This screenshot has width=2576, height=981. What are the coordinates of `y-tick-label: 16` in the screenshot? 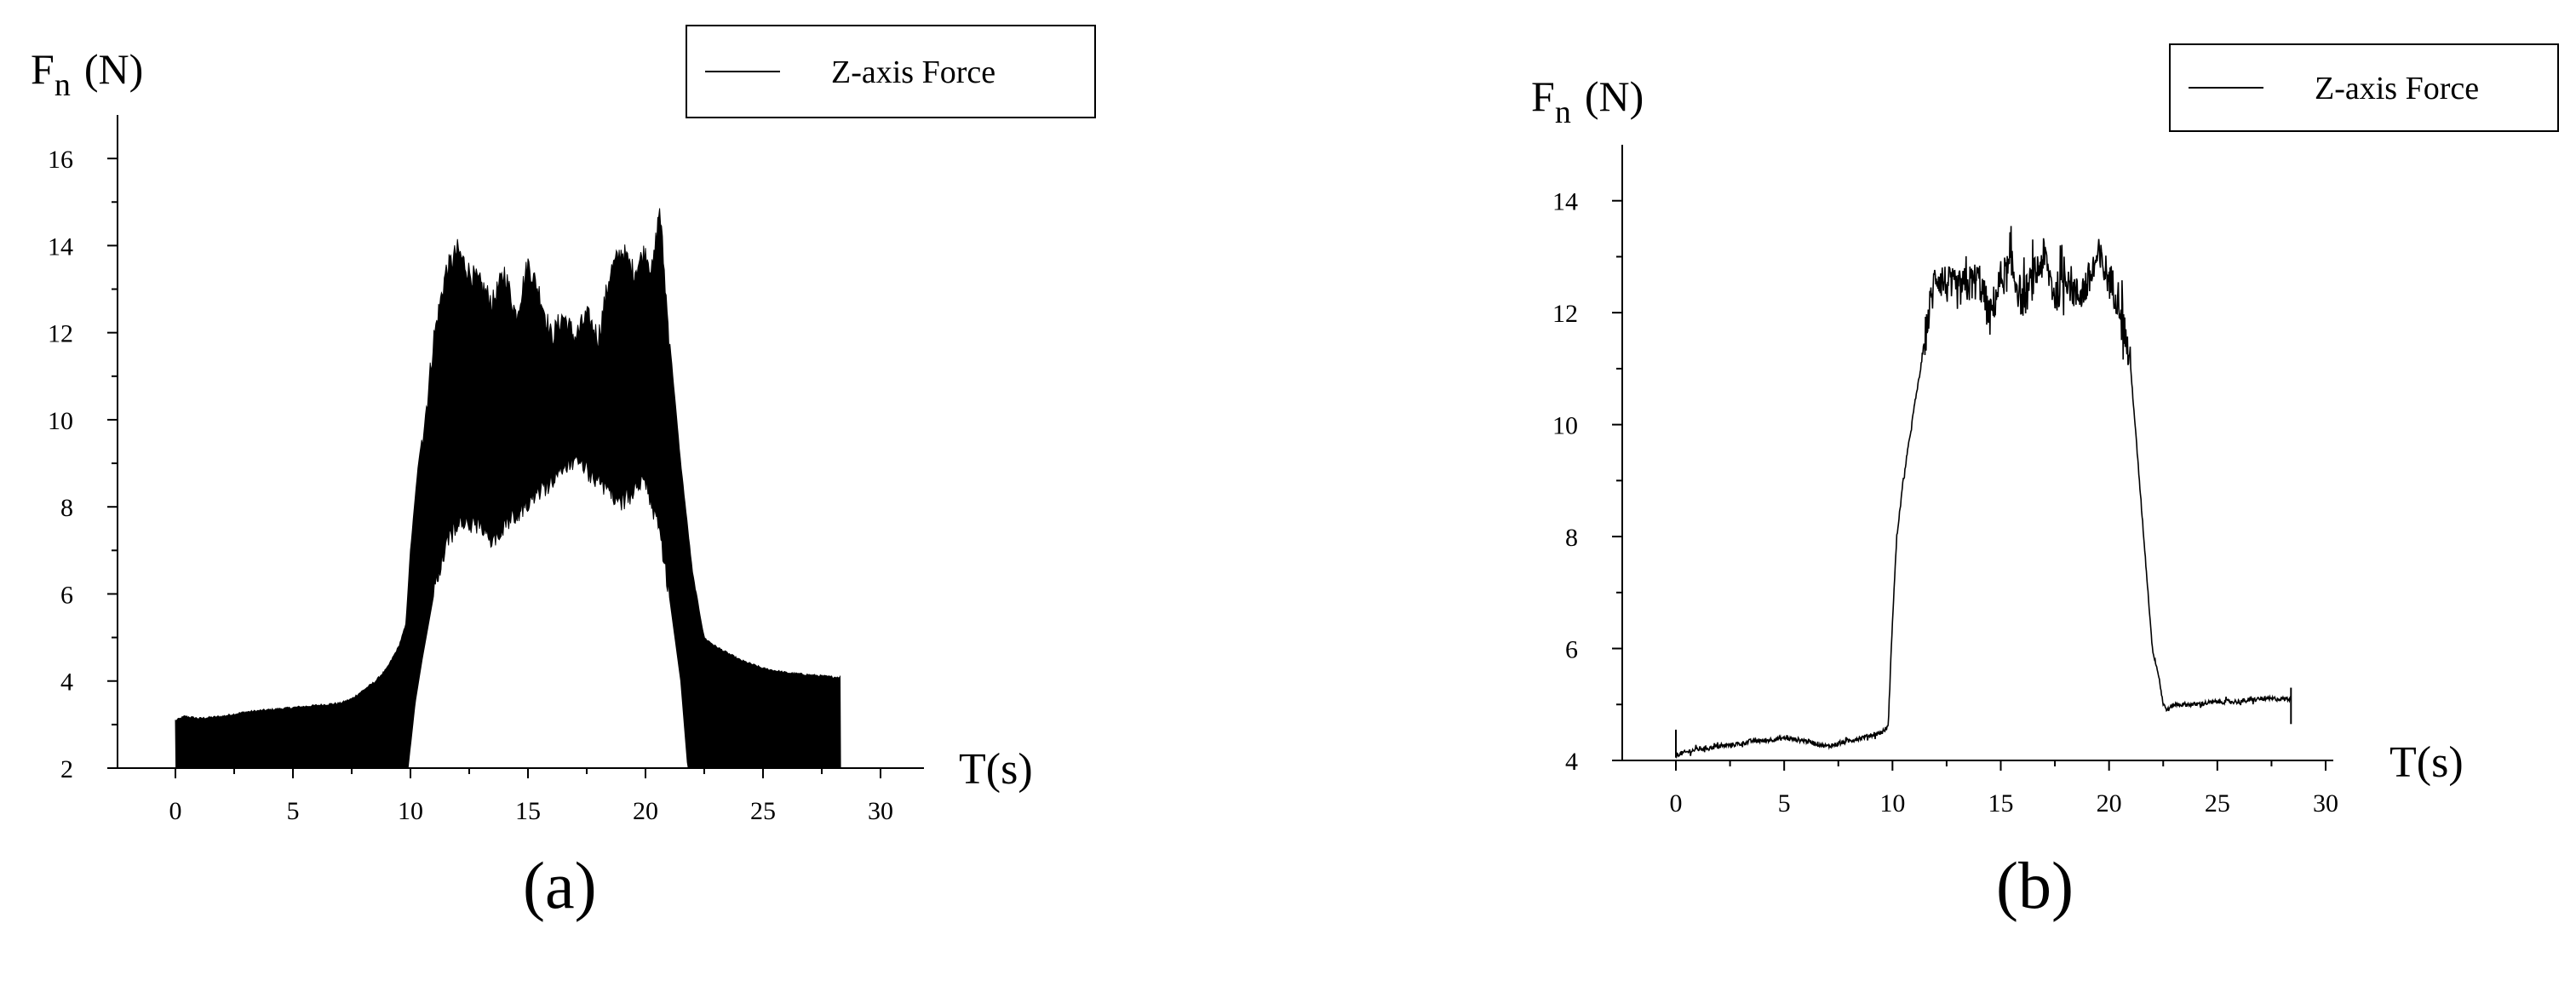 It's located at (60, 160).